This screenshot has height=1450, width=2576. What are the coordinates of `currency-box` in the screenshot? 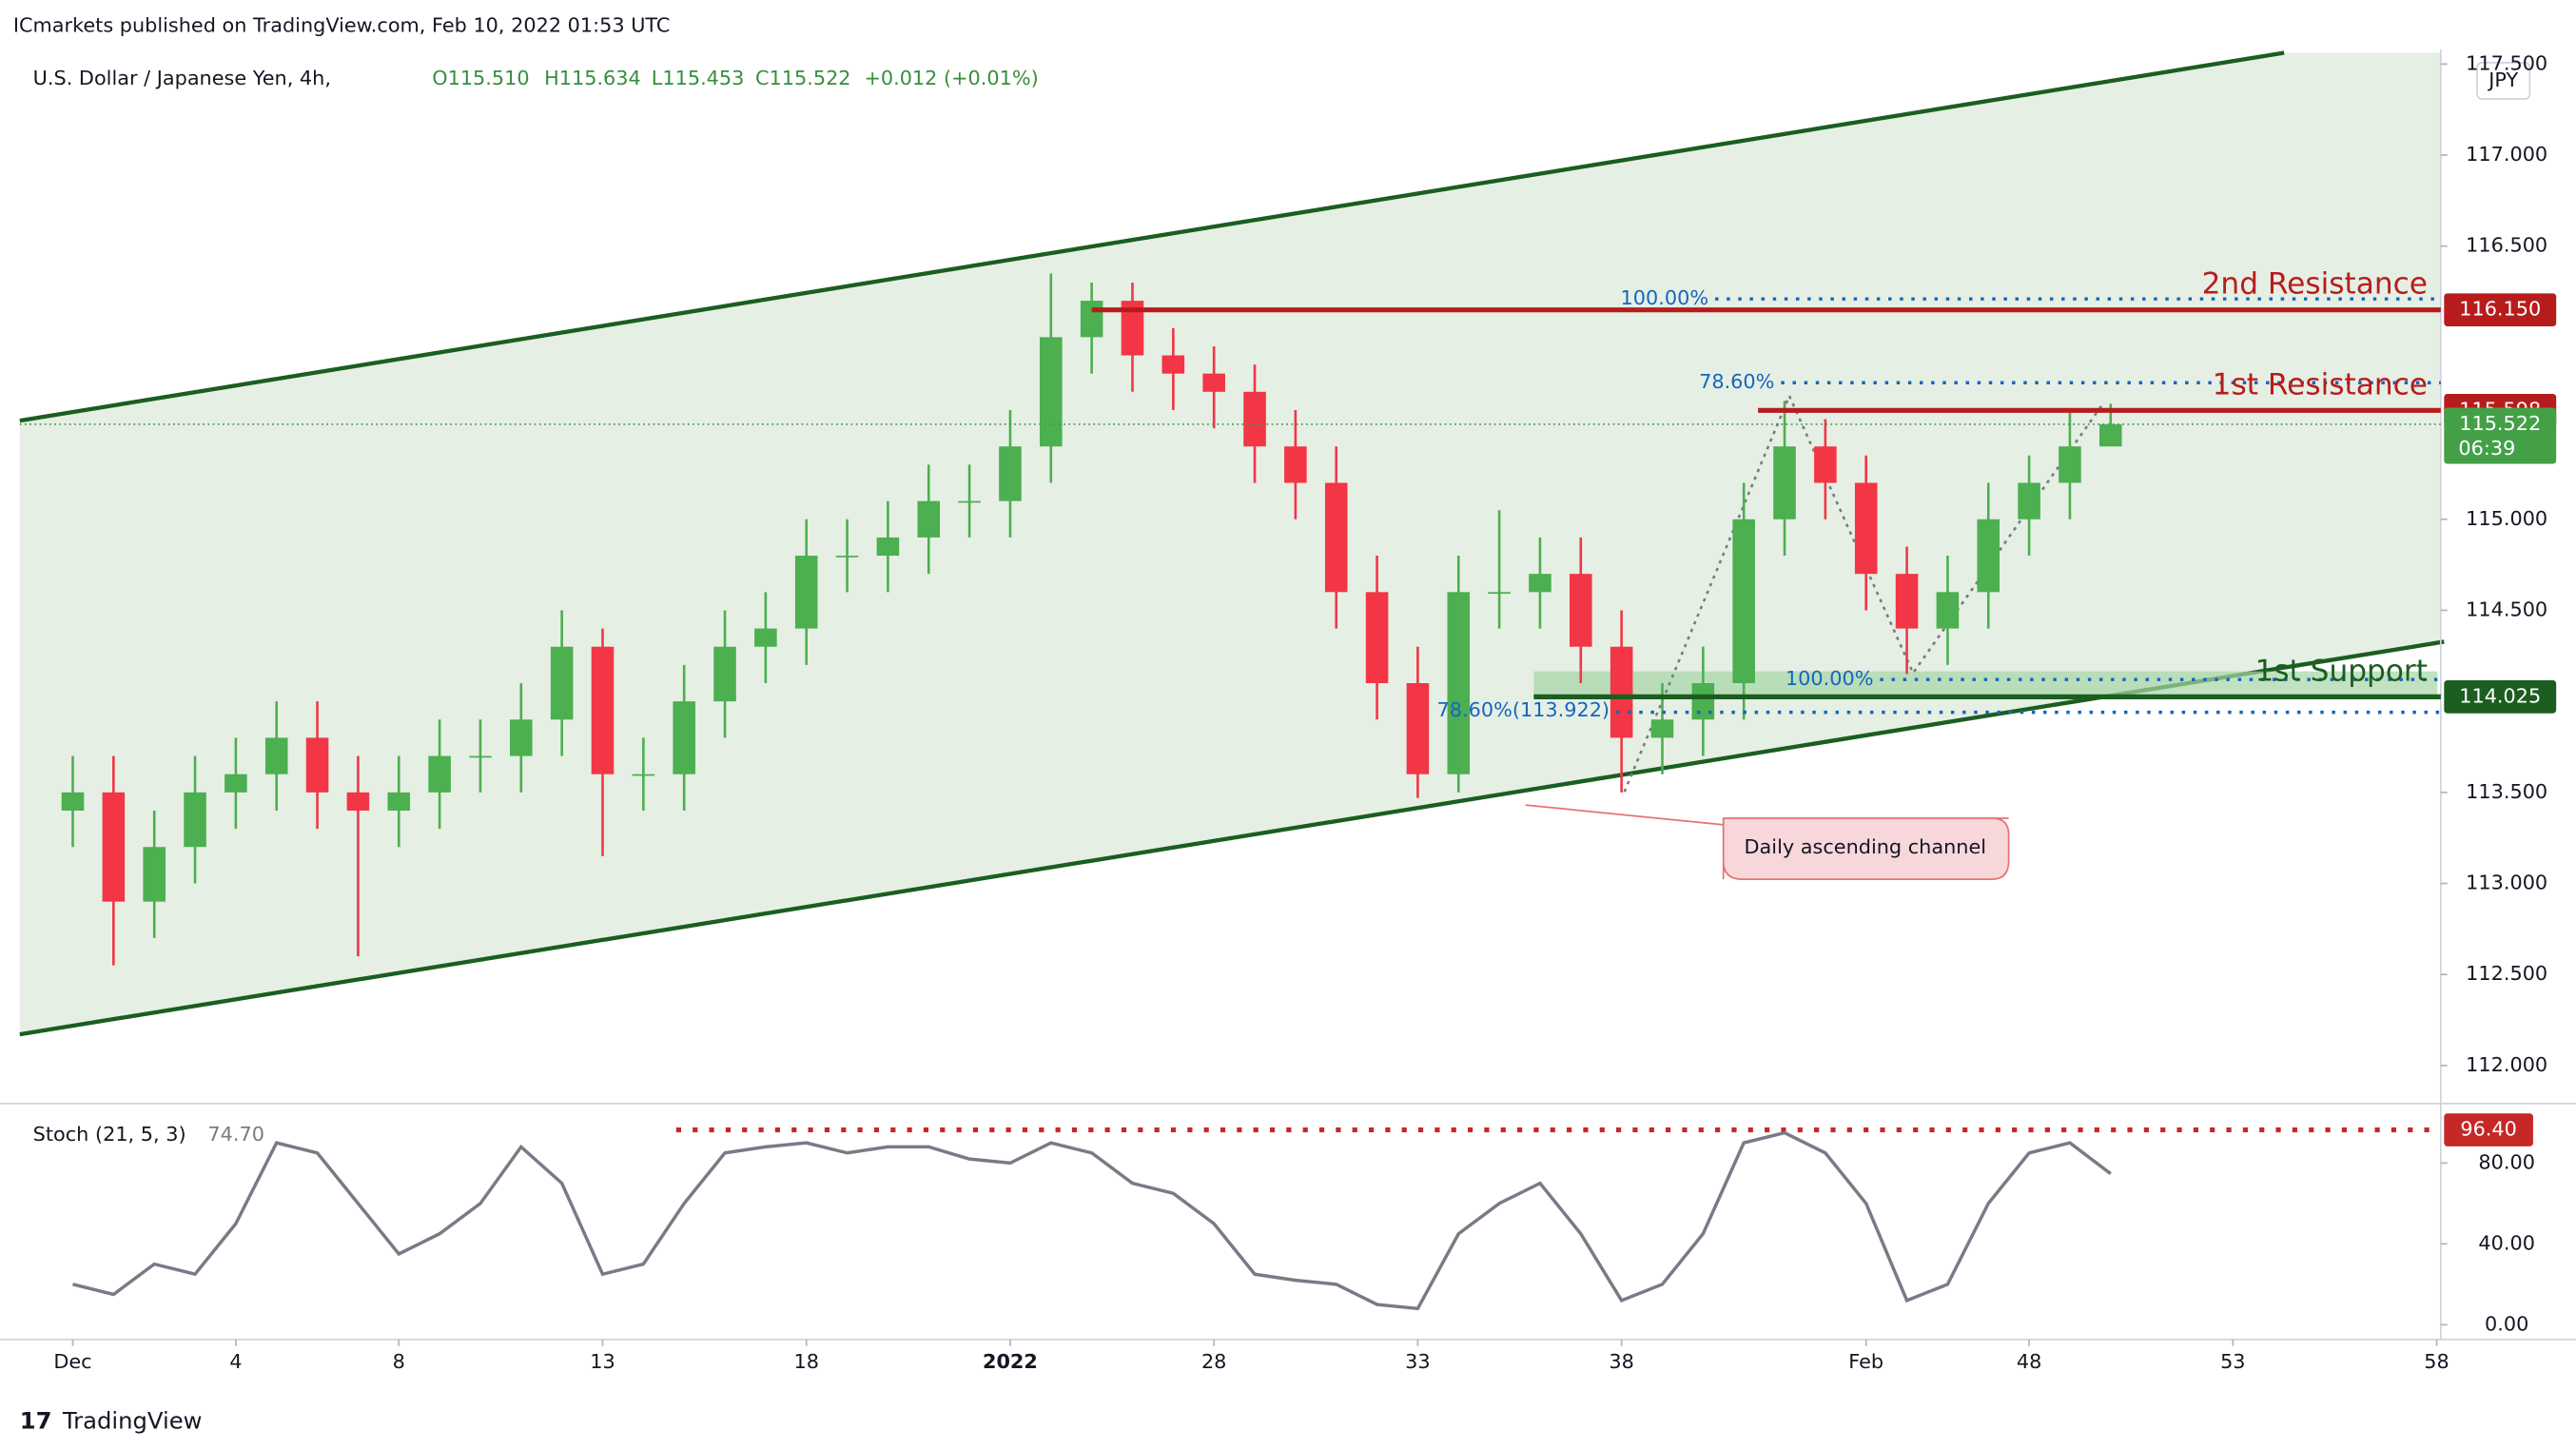 It's located at (2503, 81).